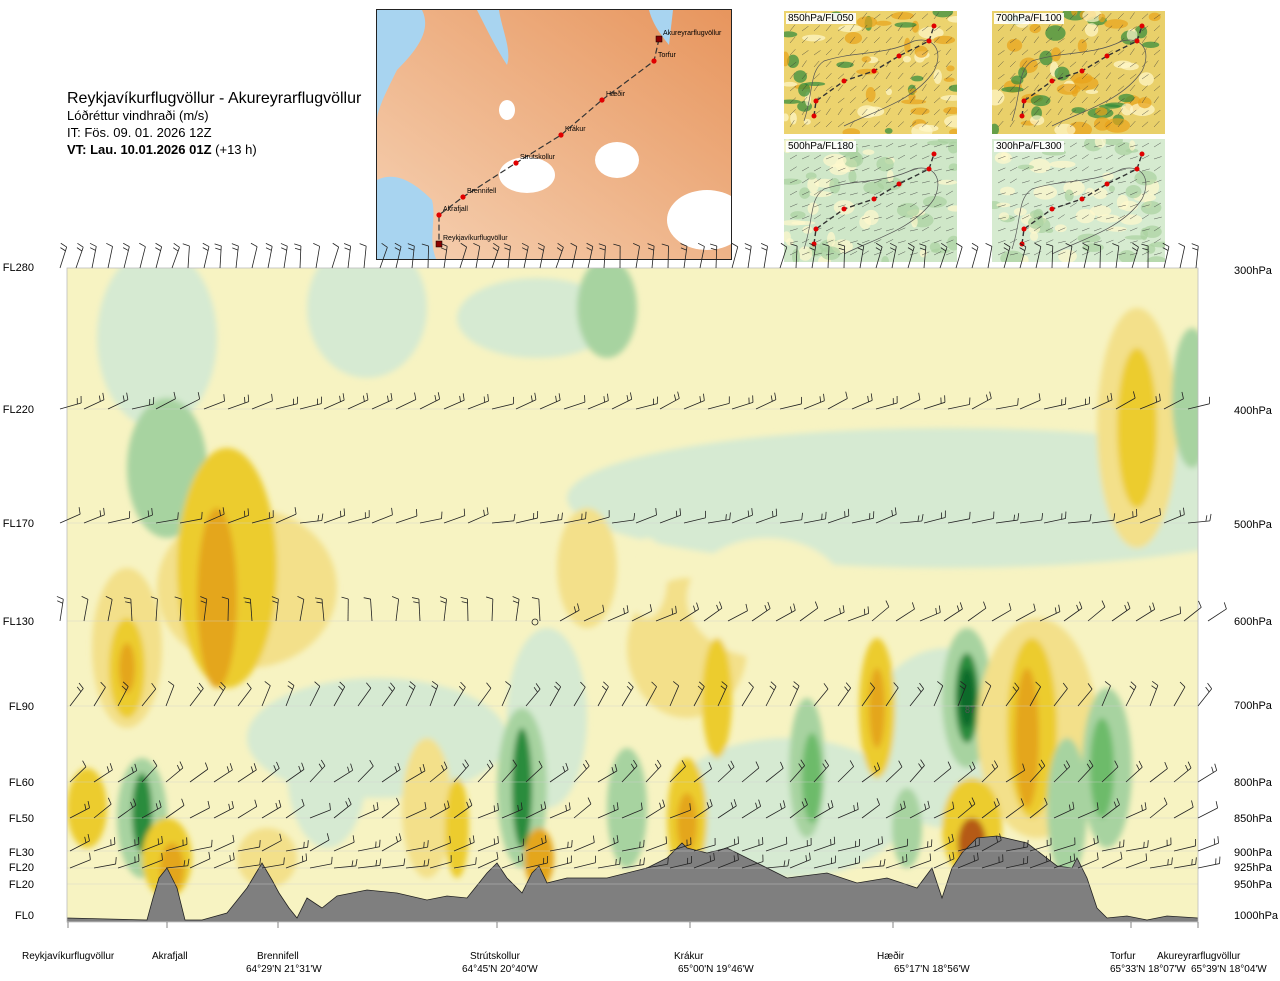 This screenshot has width=1280, height=981. I want to click on level-map-500-svg, so click(870, 200).